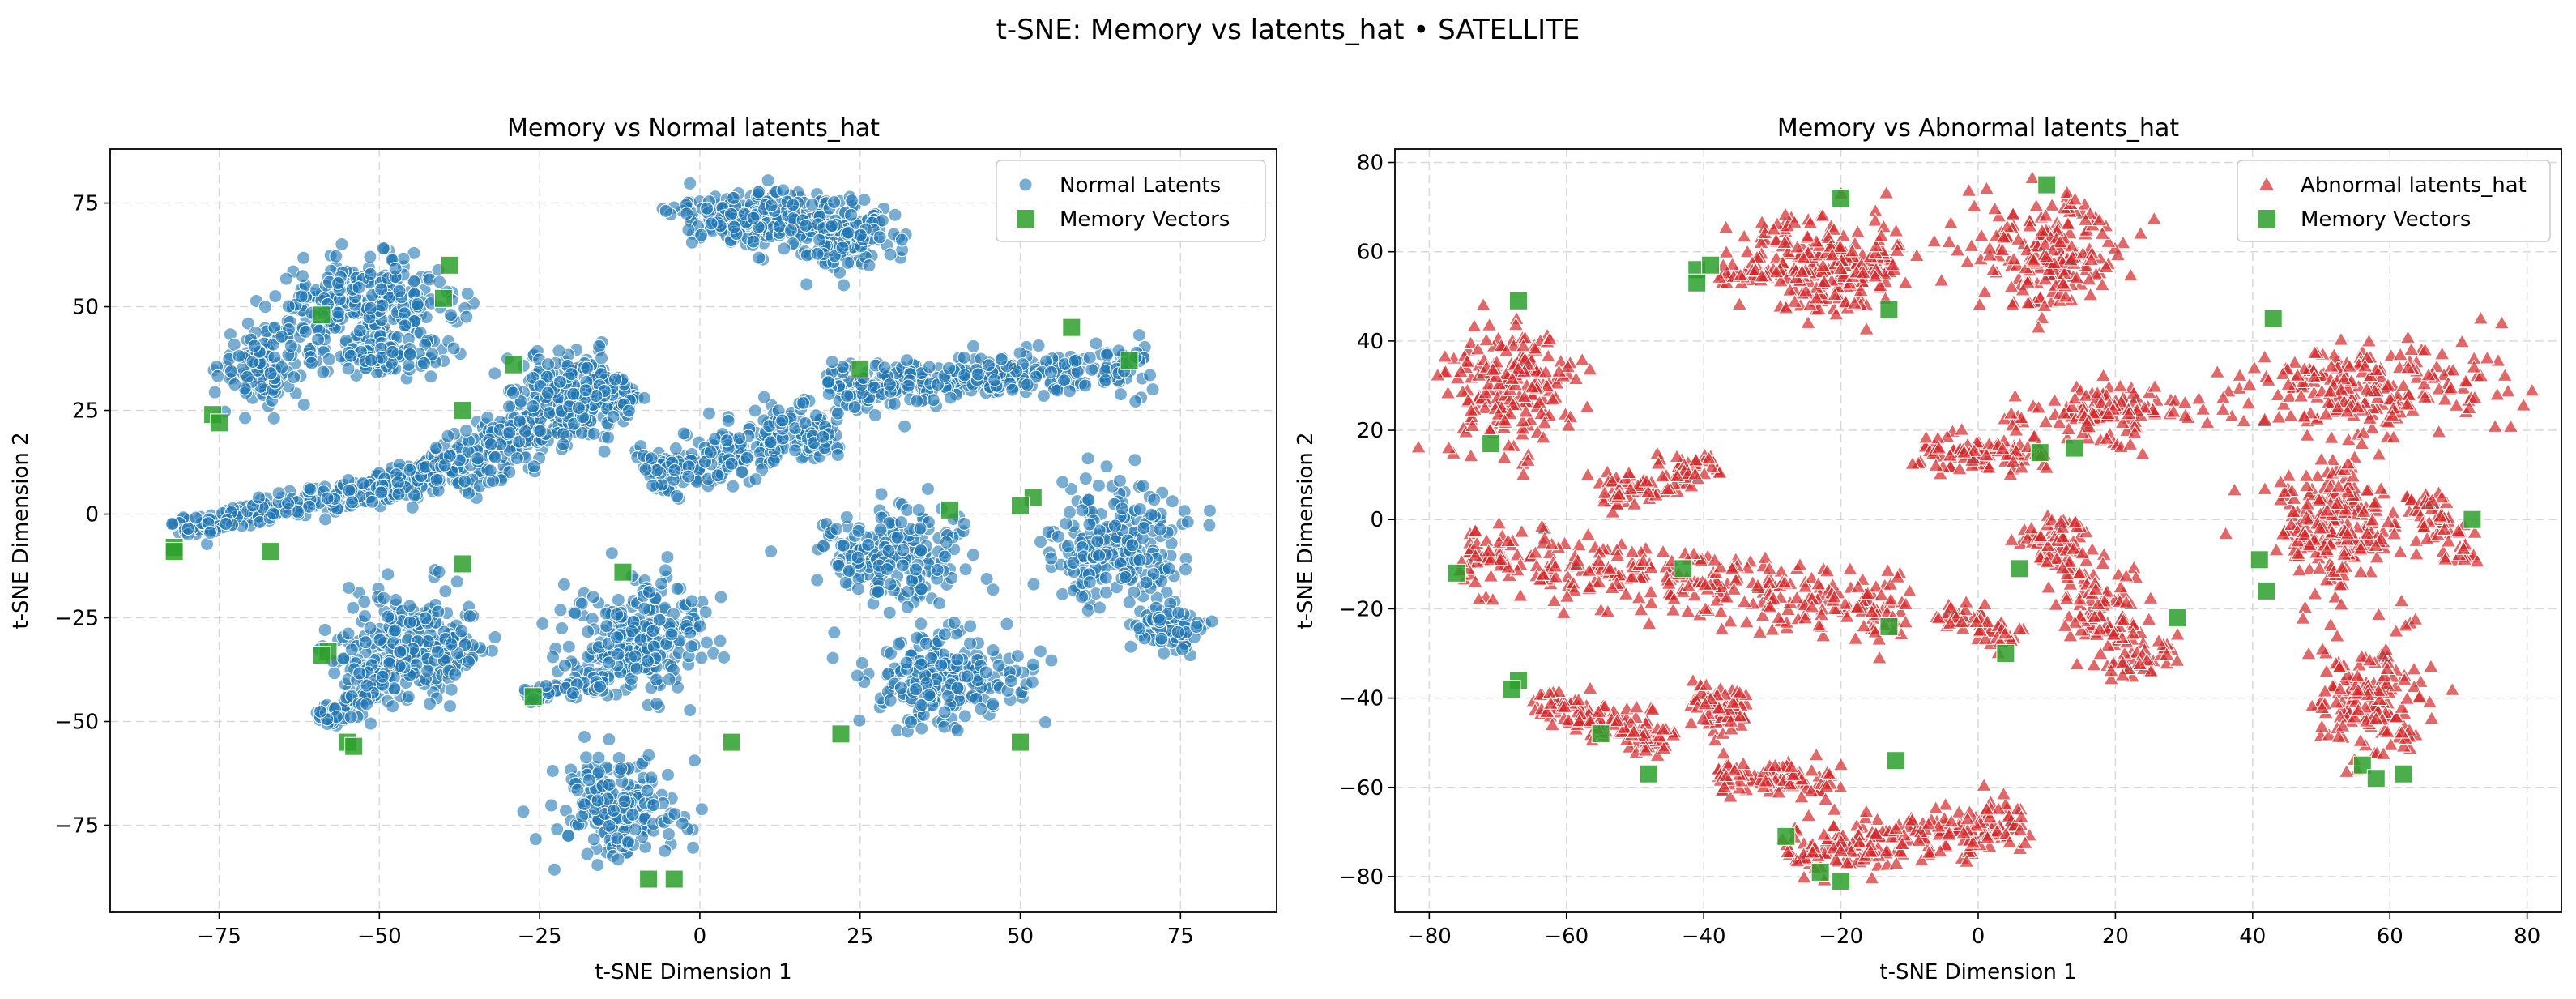 The width and height of the screenshot is (2576, 999). What do you see at coordinates (1362, 699) in the screenshot?
I see `y-tick-label: −40` at bounding box center [1362, 699].